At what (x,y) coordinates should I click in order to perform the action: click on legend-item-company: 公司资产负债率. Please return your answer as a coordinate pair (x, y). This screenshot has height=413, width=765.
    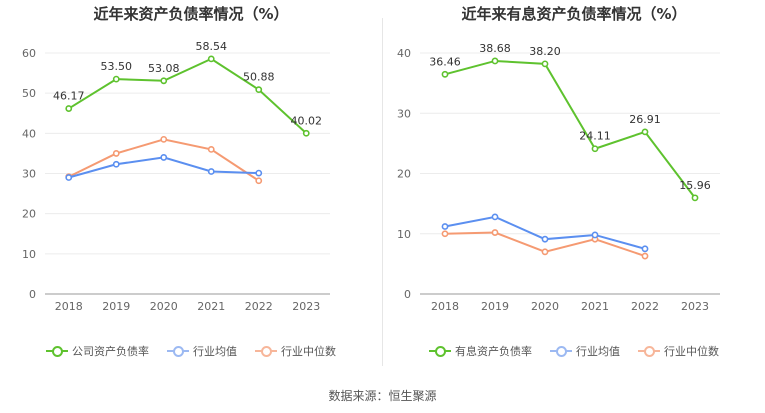
    Looking at the image, I should click on (97, 351).